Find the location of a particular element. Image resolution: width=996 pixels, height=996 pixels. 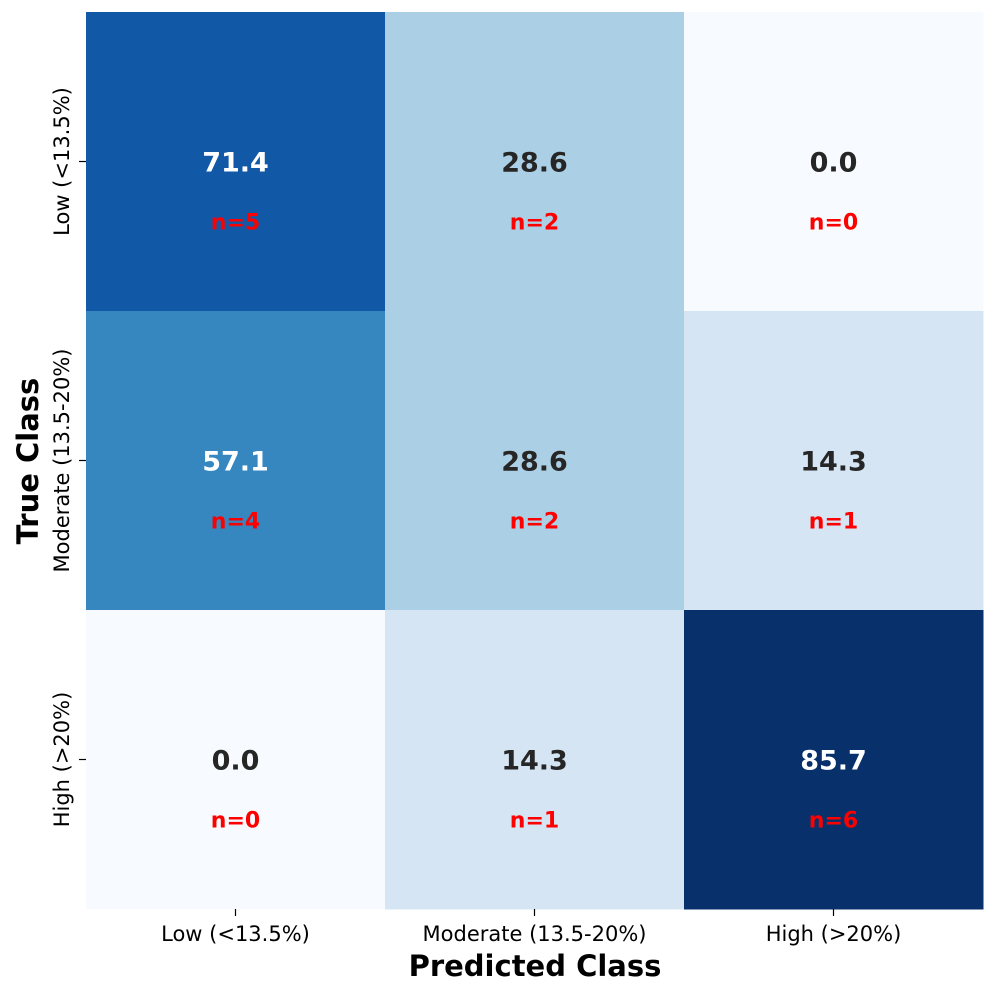

x-tick-label: Low (<13.5%) is located at coordinates (235, 934).